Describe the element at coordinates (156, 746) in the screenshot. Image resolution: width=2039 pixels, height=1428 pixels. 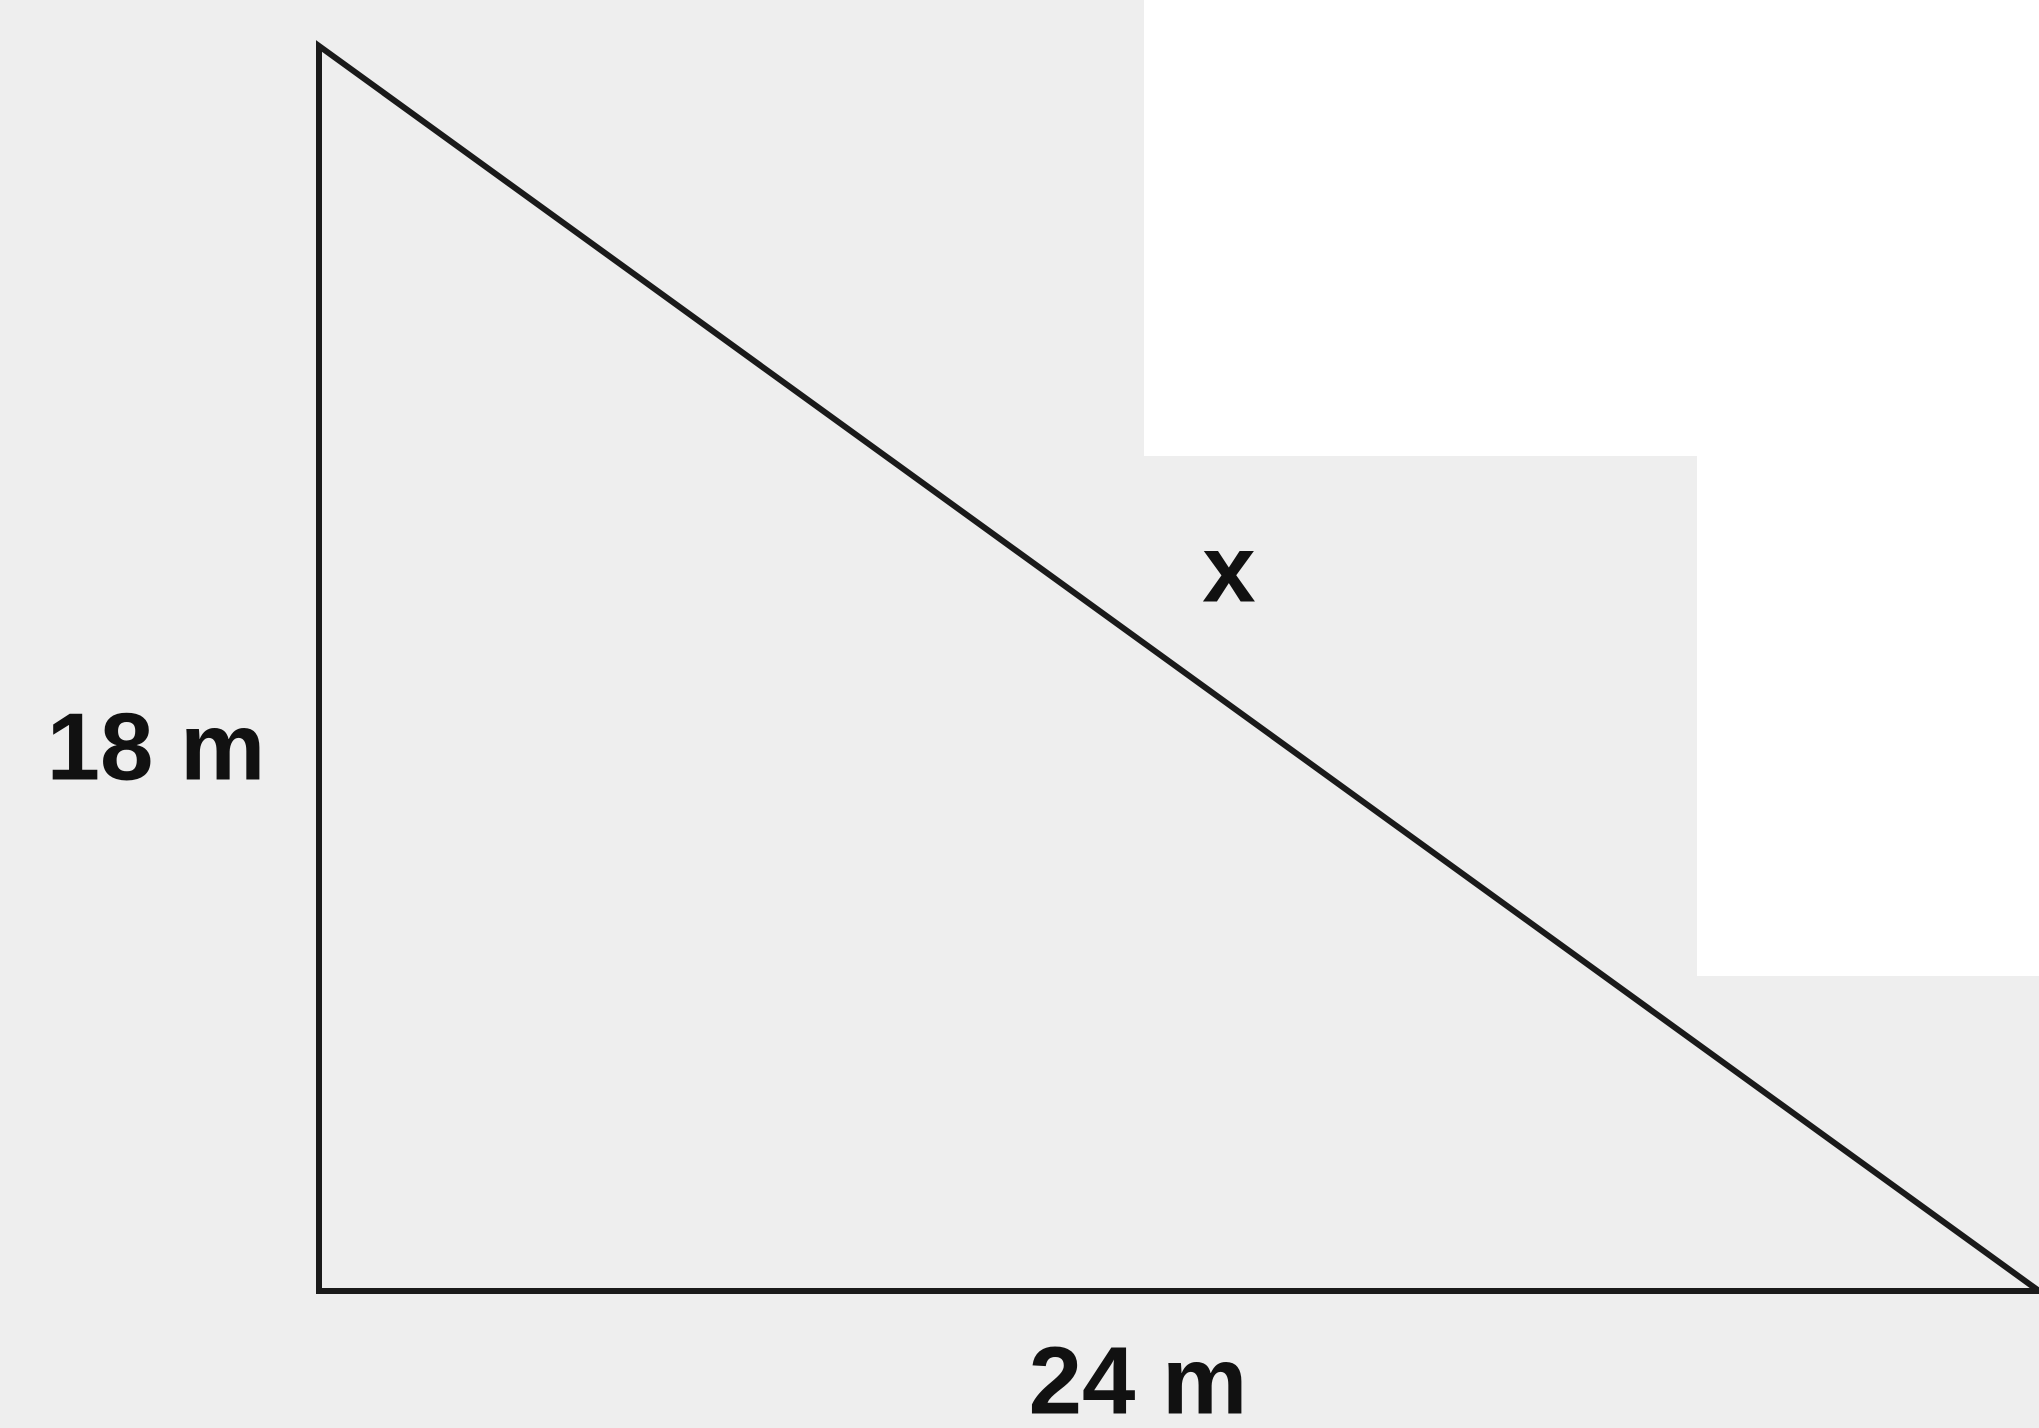
I see `left-side-label: 18 m` at that location.